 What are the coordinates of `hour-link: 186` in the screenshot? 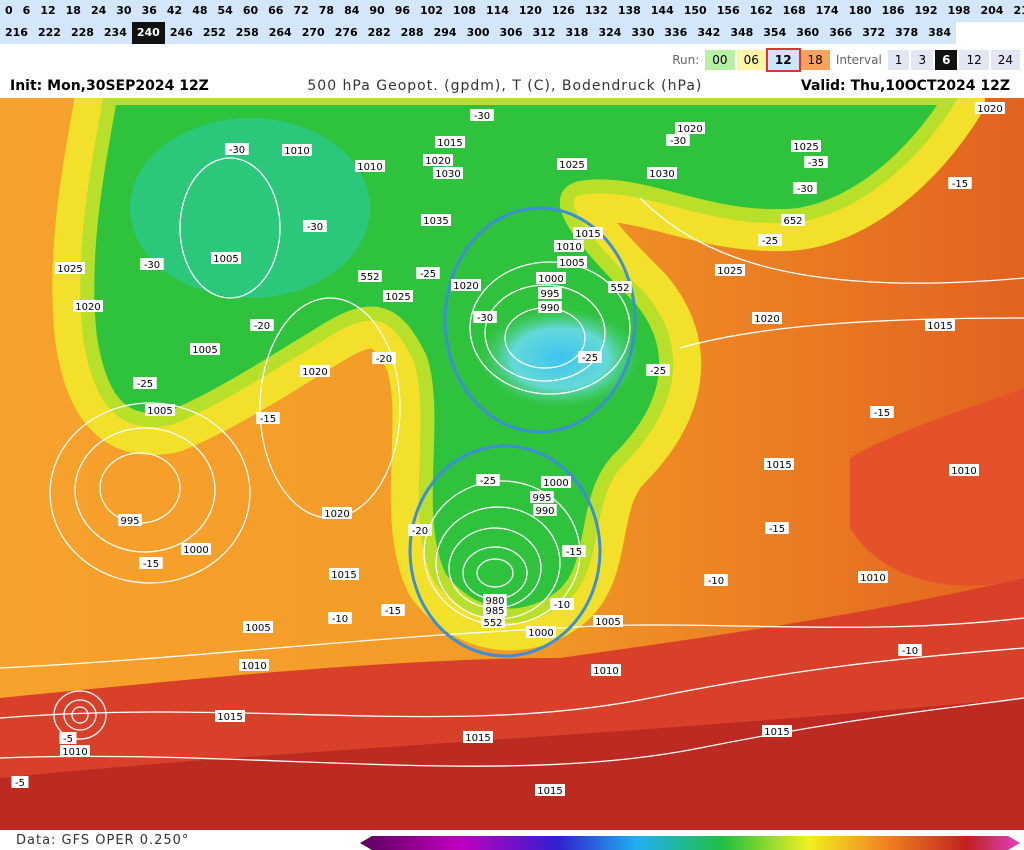 It's located at (893, 10).